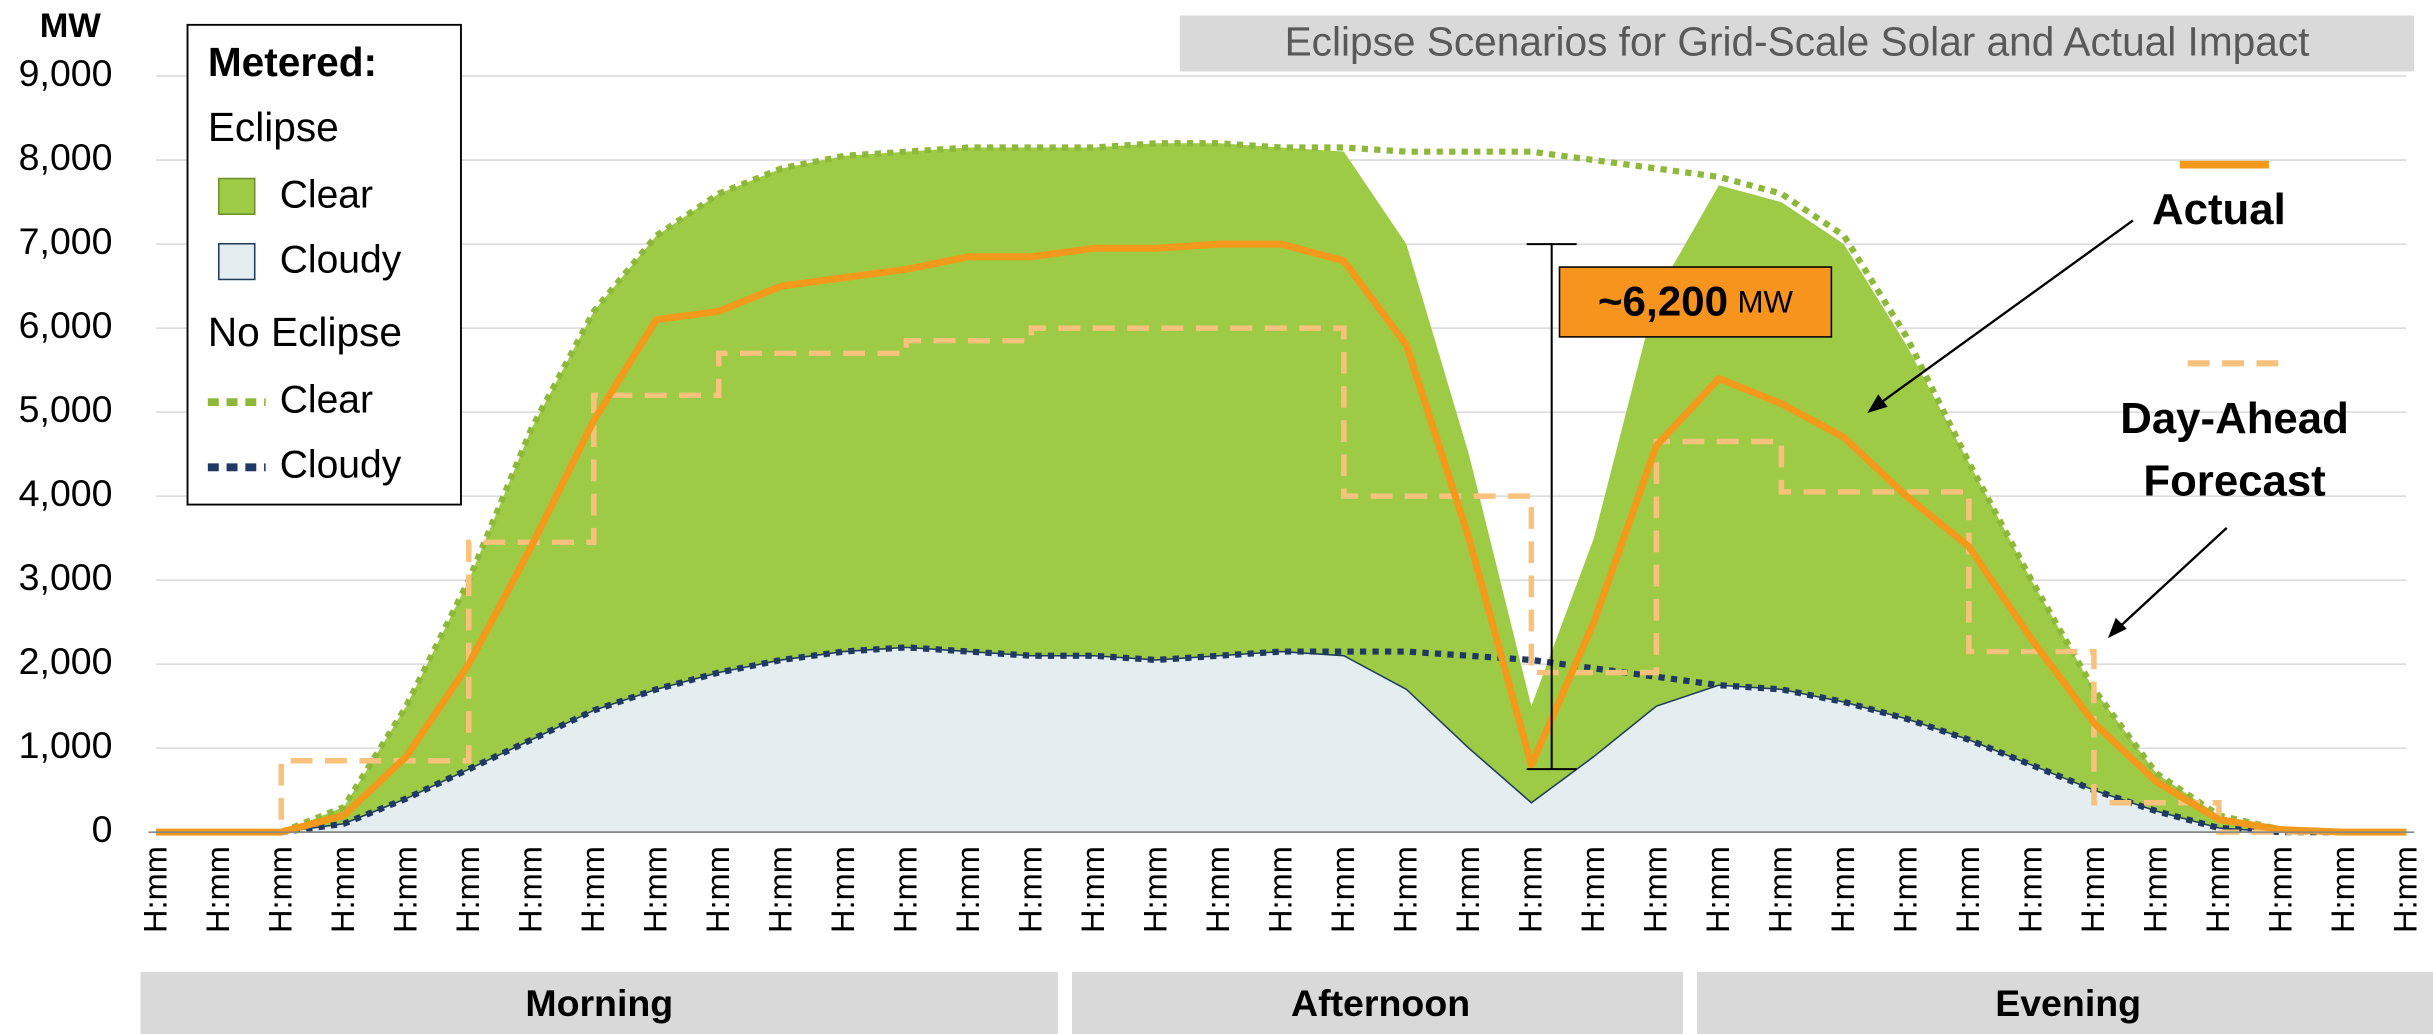  What do you see at coordinates (66, 73) in the screenshot?
I see `y-tick-label: 9,000` at bounding box center [66, 73].